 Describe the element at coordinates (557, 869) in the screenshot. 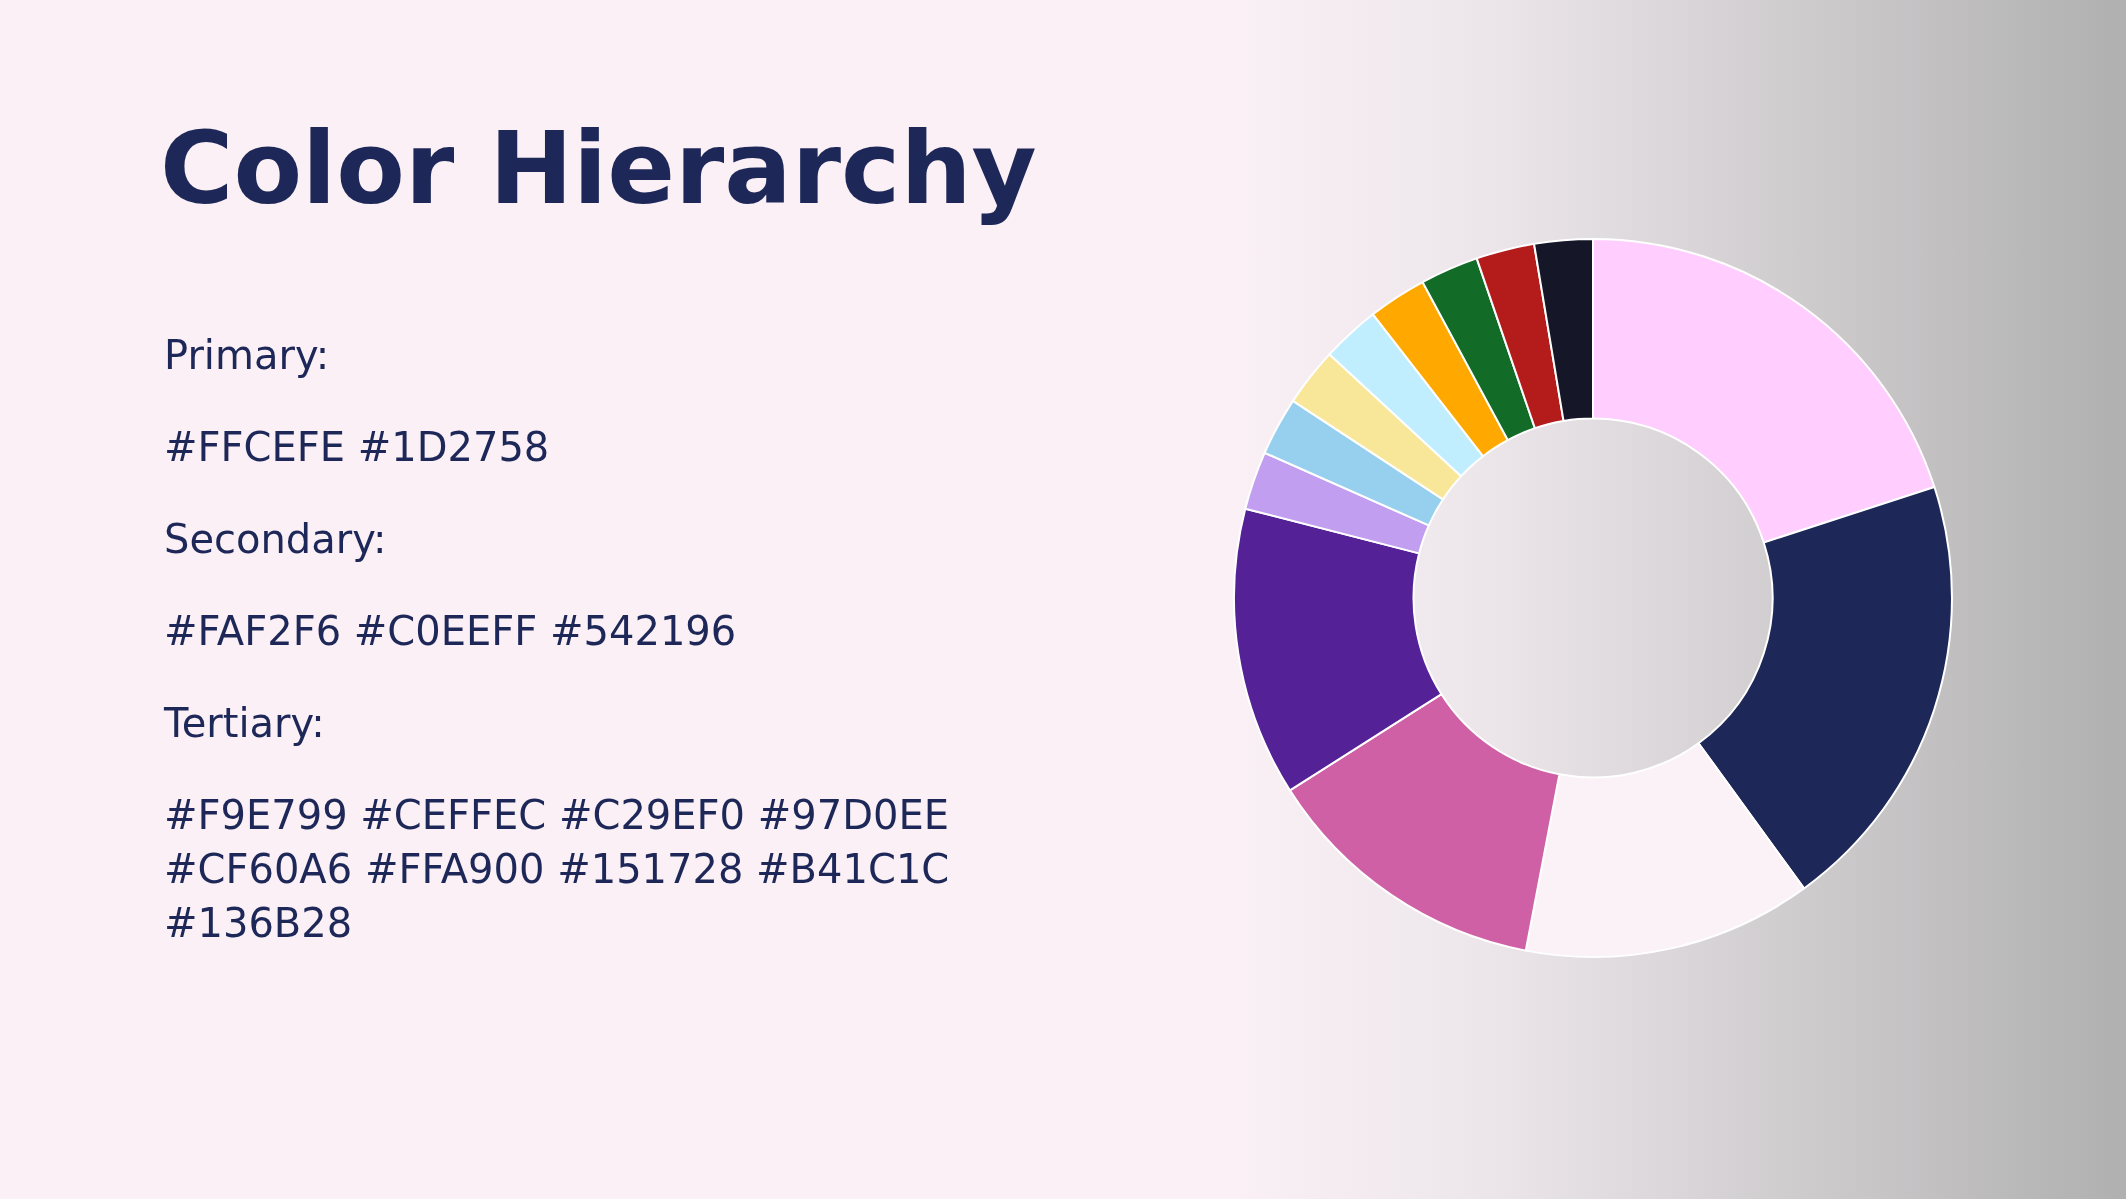

I see `text: #F9E799 #CEFFEC #C29EF0 #97D0EE #CF60A6 #FFA900 #151728 #B41C1C #136B28` at that location.